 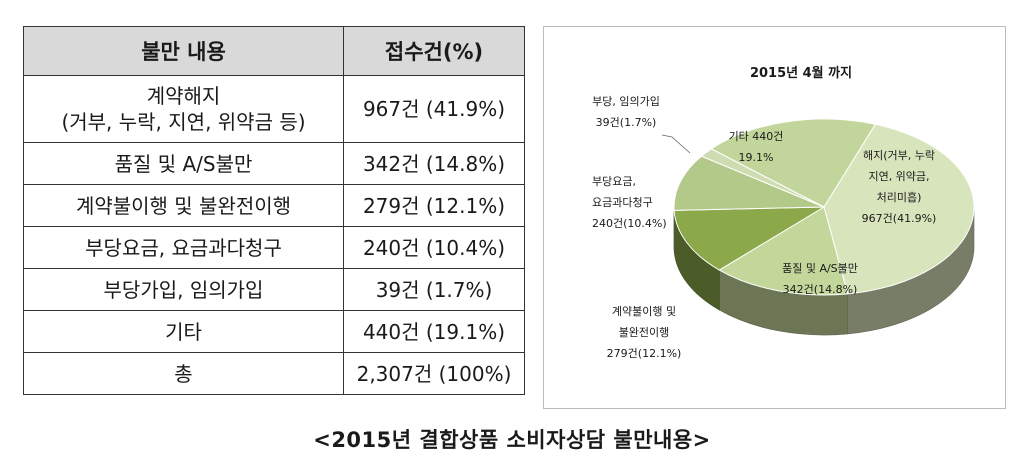 I want to click on pie-slice-label: 품질 및 A/S불만 342건(14.8%), so click(x=820, y=279).